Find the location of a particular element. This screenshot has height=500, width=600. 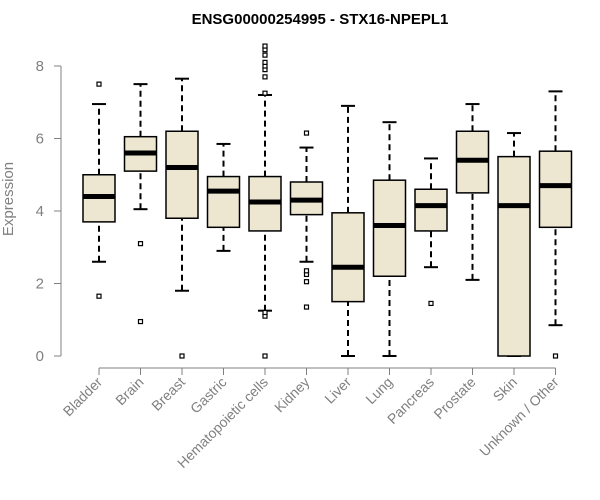

box-pancreas is located at coordinates (431, 232).